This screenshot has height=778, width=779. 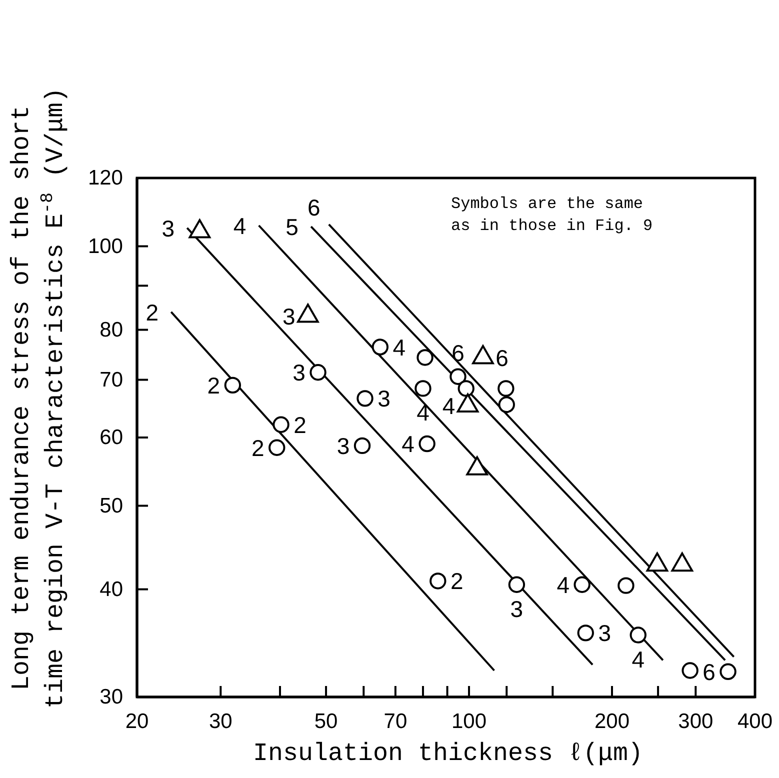 What do you see at coordinates (137, 721) in the screenshot?
I see `x-tick-label: 20` at bounding box center [137, 721].